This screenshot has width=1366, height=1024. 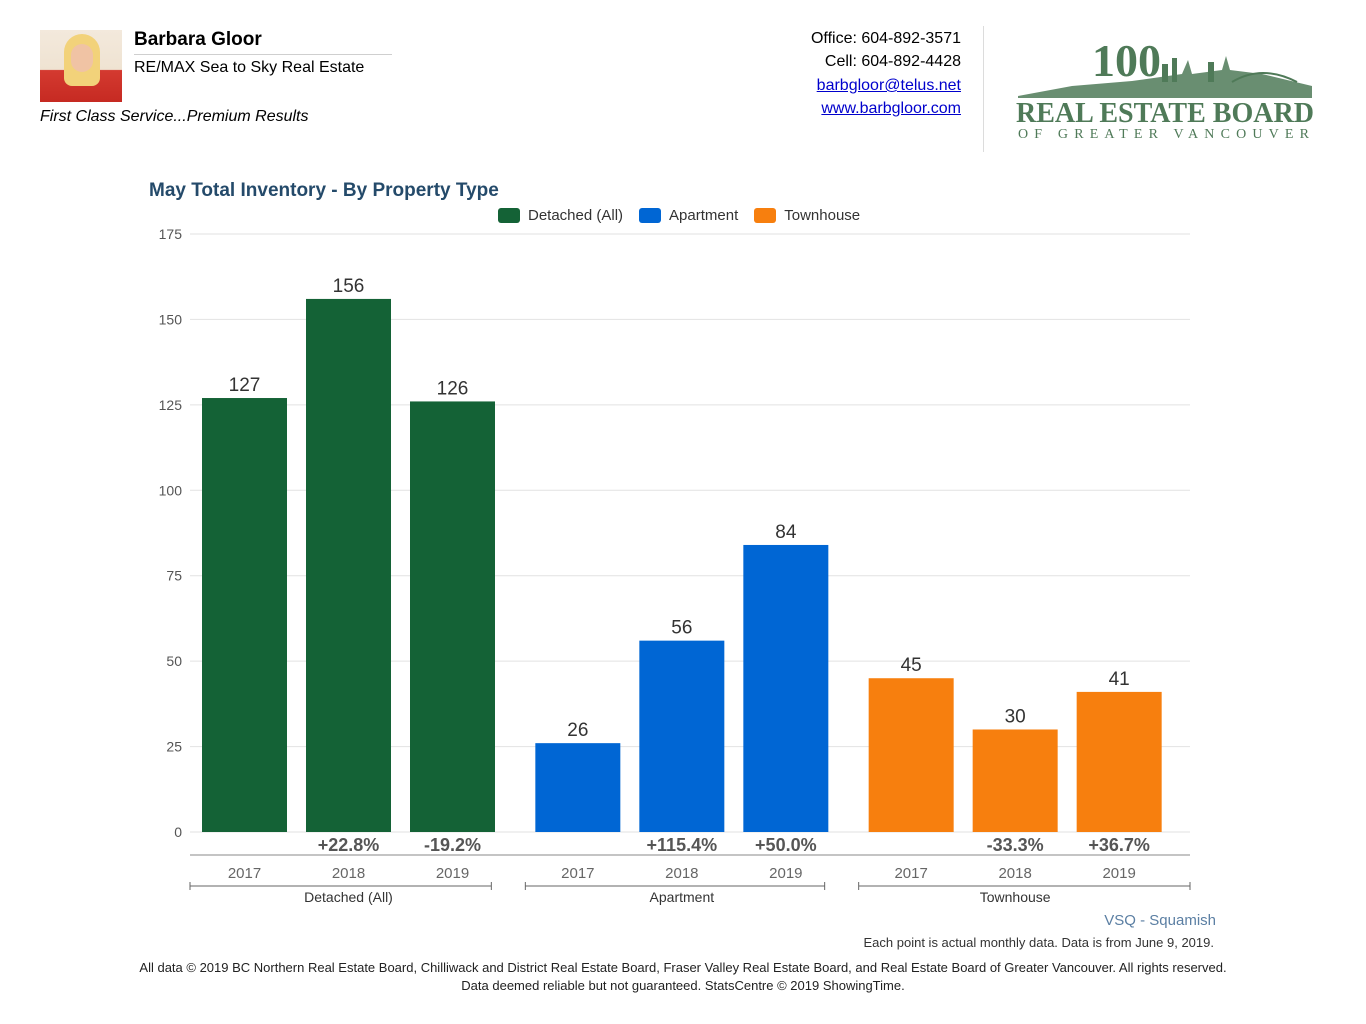 What do you see at coordinates (348, 897) in the screenshot?
I see `group-label: Detached (All)` at bounding box center [348, 897].